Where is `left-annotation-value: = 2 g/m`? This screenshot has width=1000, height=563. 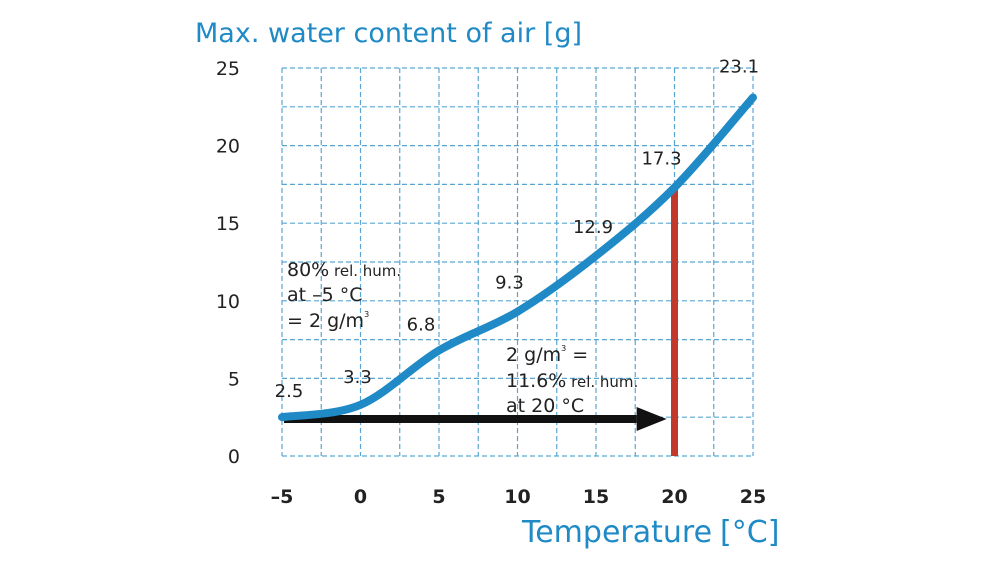
left-annotation-value: = 2 g/m is located at coordinates (325, 321).